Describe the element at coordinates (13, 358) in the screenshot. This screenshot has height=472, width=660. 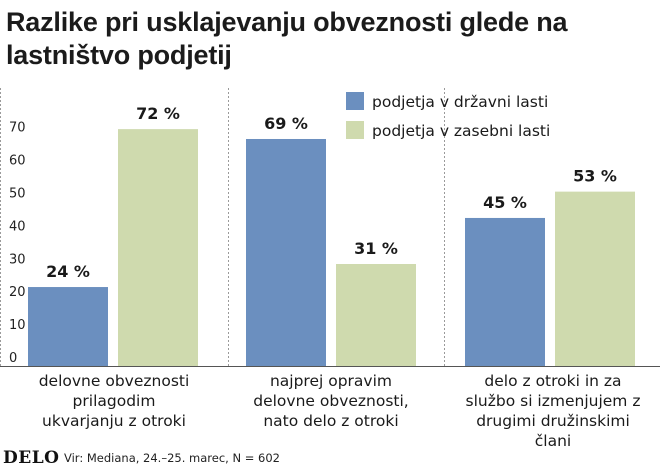
I see `y-tick-label-0: 0` at that location.